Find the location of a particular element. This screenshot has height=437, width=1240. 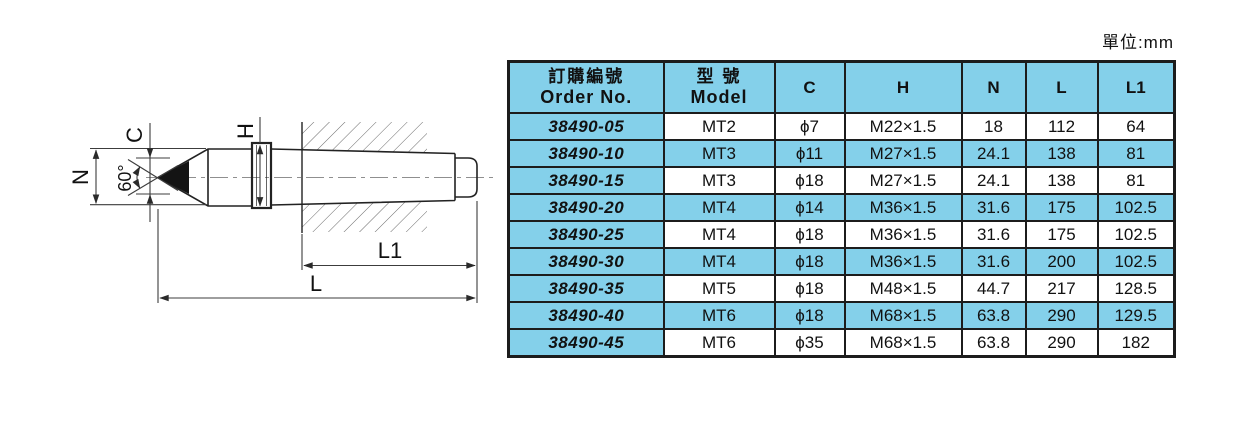

carbide-tip is located at coordinates (173, 177).